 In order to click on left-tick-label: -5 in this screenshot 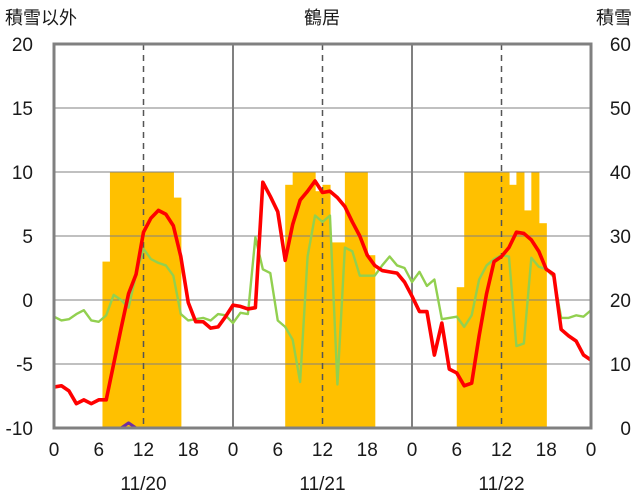, I will do `click(24, 365)`.